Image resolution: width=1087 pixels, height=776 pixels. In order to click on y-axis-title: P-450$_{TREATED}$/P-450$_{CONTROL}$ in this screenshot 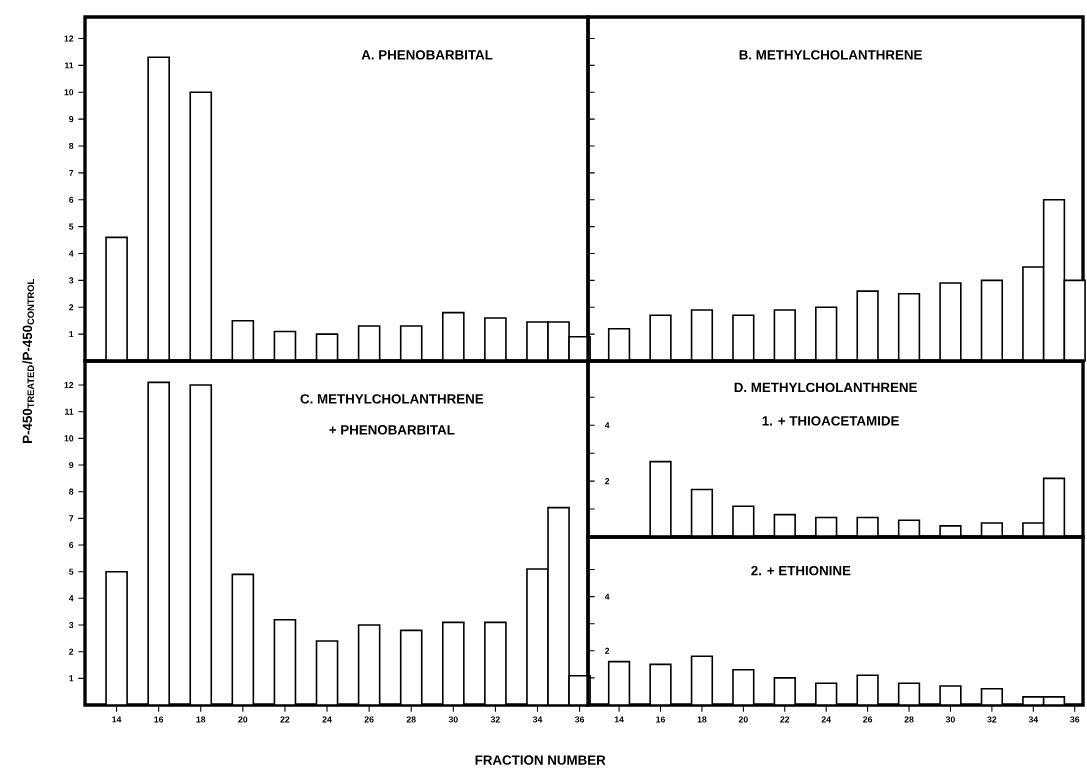, I will do `click(28, 361)`.